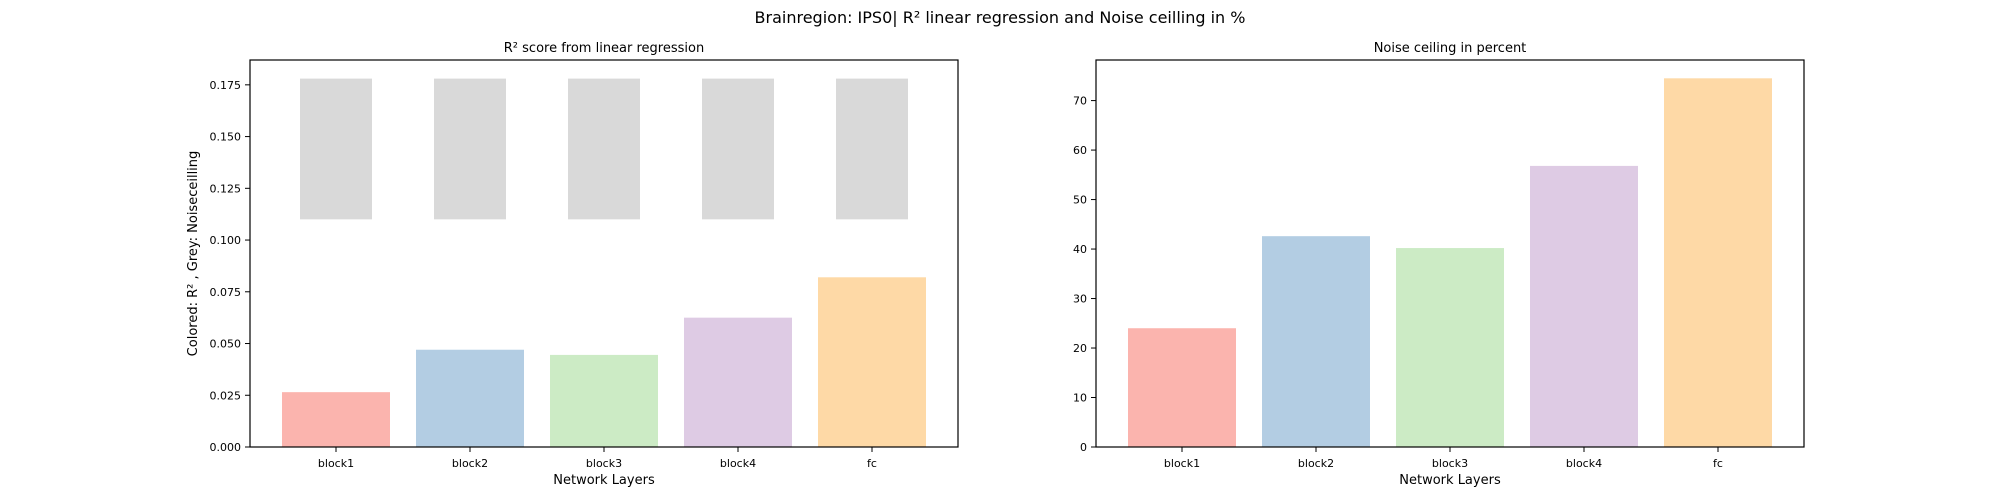 Image resolution: width=2000 pixels, height=504 pixels. I want to click on chart-2-bar-block2, so click(1316, 341).